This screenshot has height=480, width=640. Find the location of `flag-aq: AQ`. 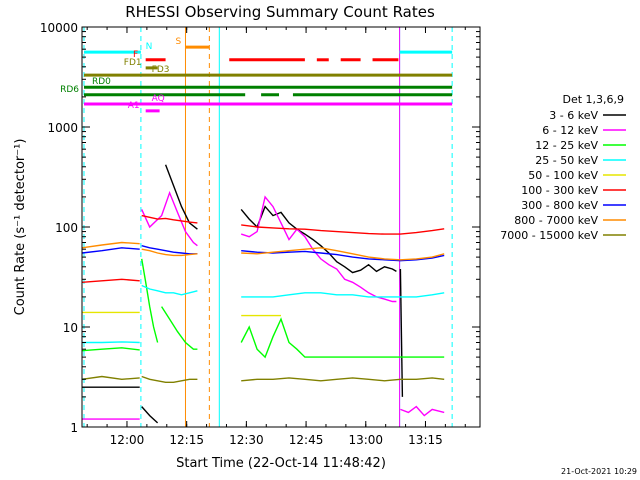

flag-aq: AQ is located at coordinates (268, 100).